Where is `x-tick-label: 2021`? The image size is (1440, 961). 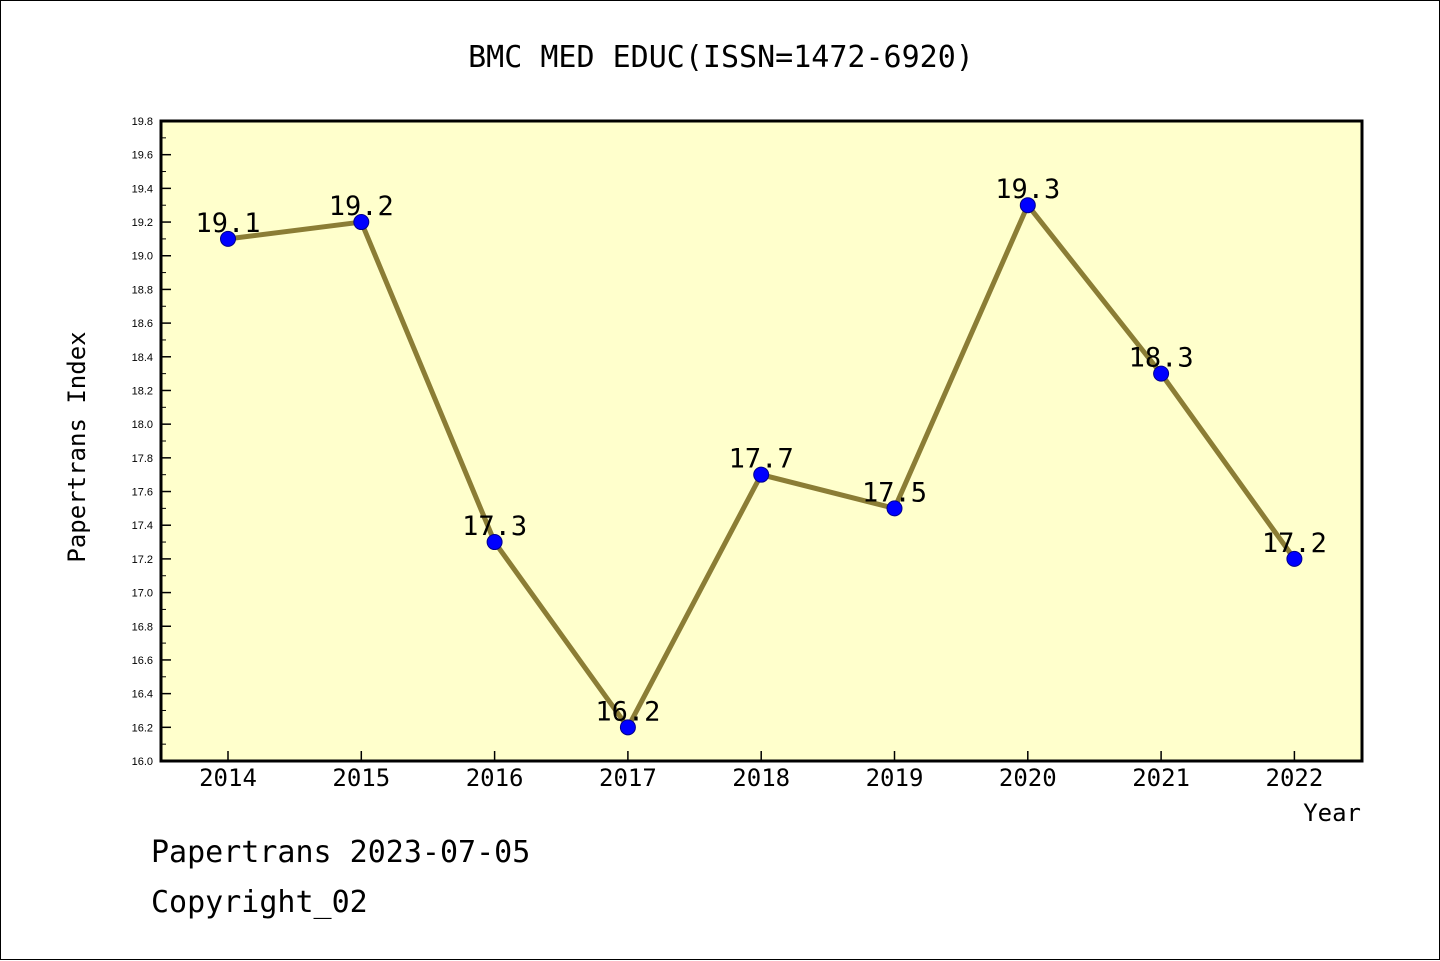
x-tick-label: 2021 is located at coordinates (1161, 778).